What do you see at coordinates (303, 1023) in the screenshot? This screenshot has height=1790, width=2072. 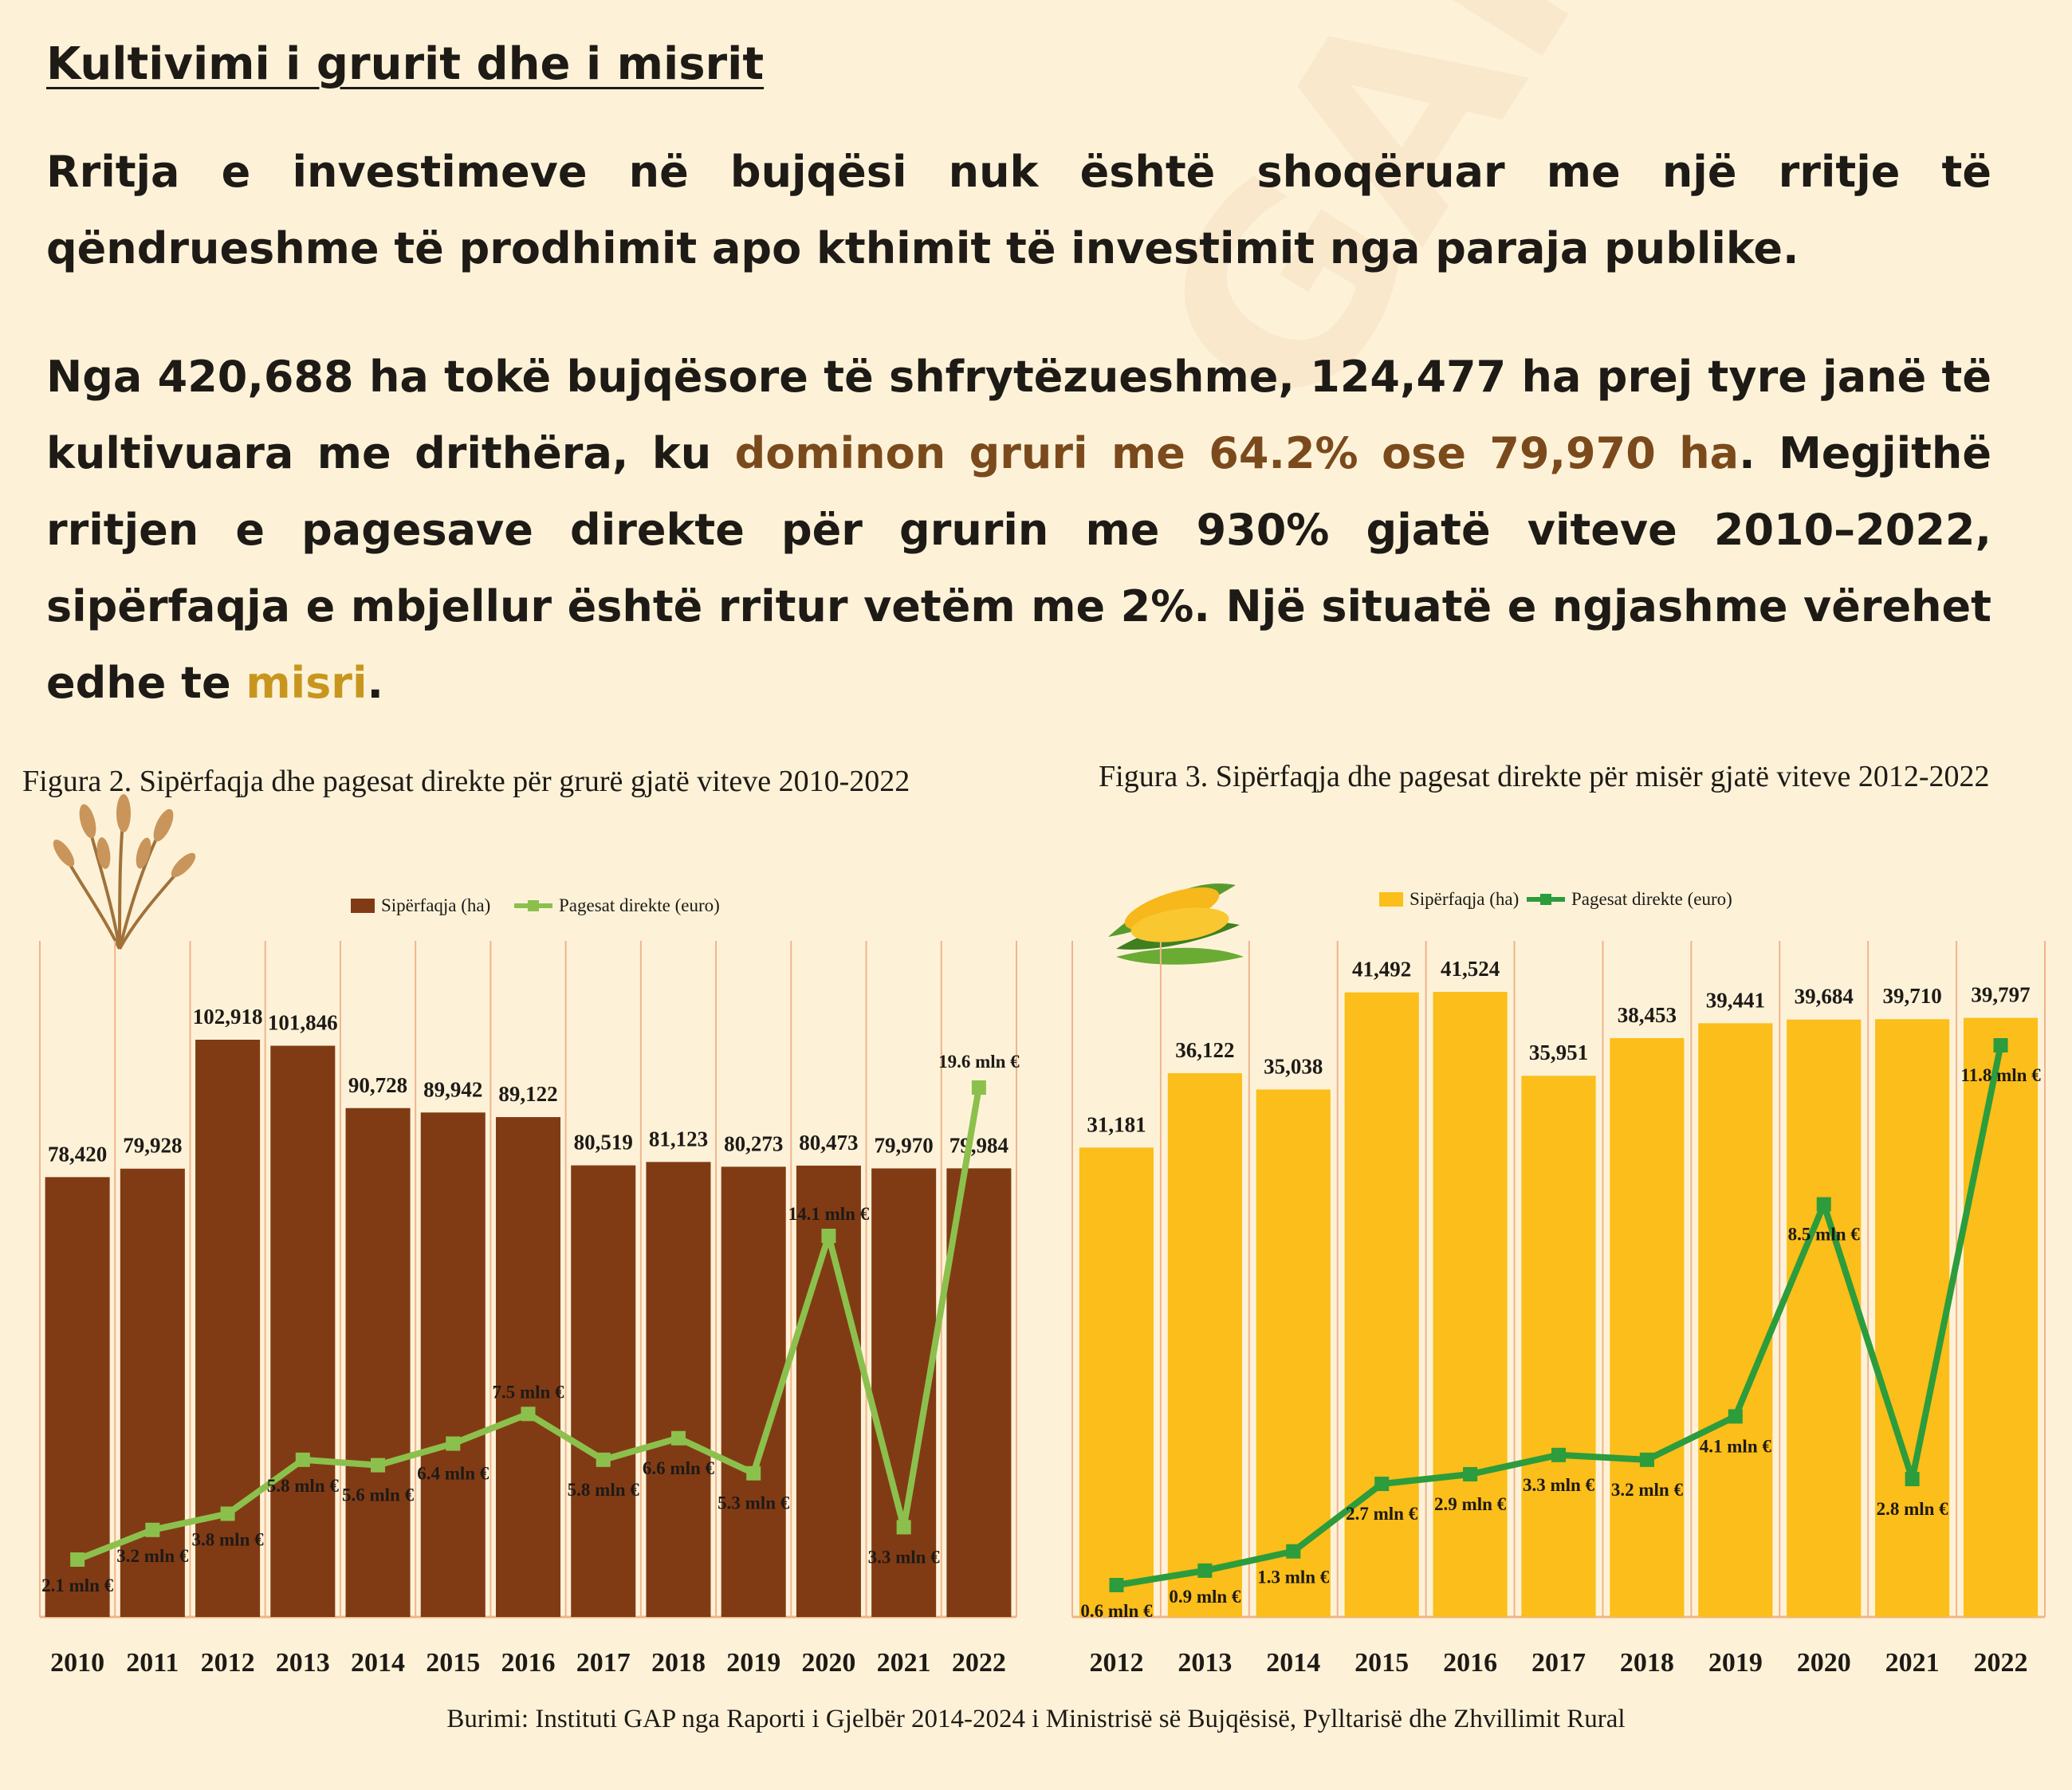 I see `bar-value-label: 101,846` at bounding box center [303, 1023].